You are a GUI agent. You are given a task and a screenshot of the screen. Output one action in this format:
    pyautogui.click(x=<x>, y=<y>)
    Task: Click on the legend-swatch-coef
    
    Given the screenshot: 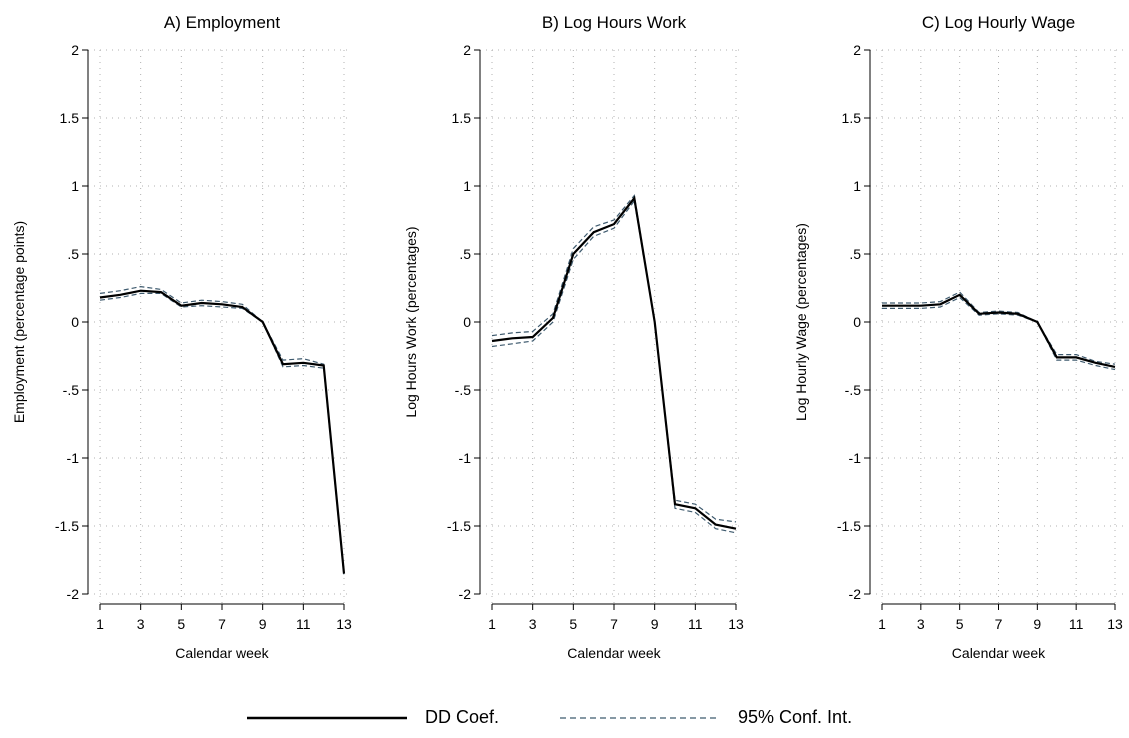 What is the action you would take?
    pyautogui.click(x=327, y=717)
    